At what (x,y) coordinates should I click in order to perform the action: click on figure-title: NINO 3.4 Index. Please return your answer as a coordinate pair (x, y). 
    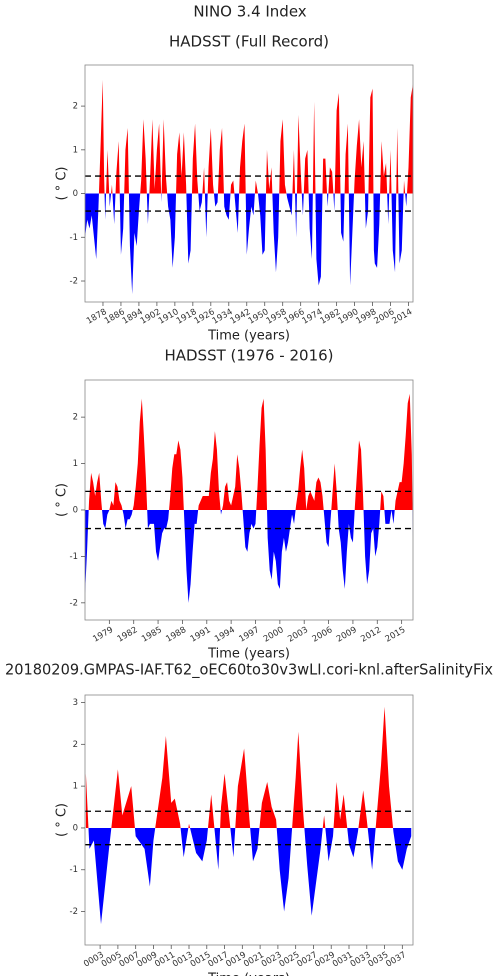
    Looking at the image, I should click on (249, 12).